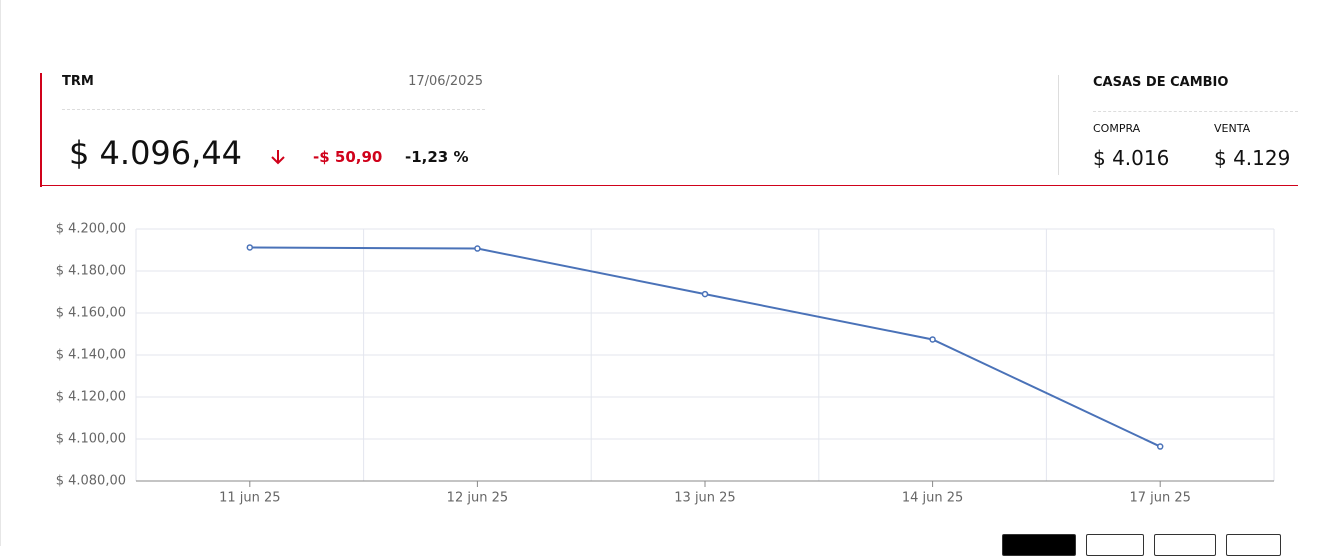 The width and height of the screenshot is (1318, 556). Describe the element at coordinates (249, 498) in the screenshot. I see `x-tick-label: 11 jun 25` at that location.